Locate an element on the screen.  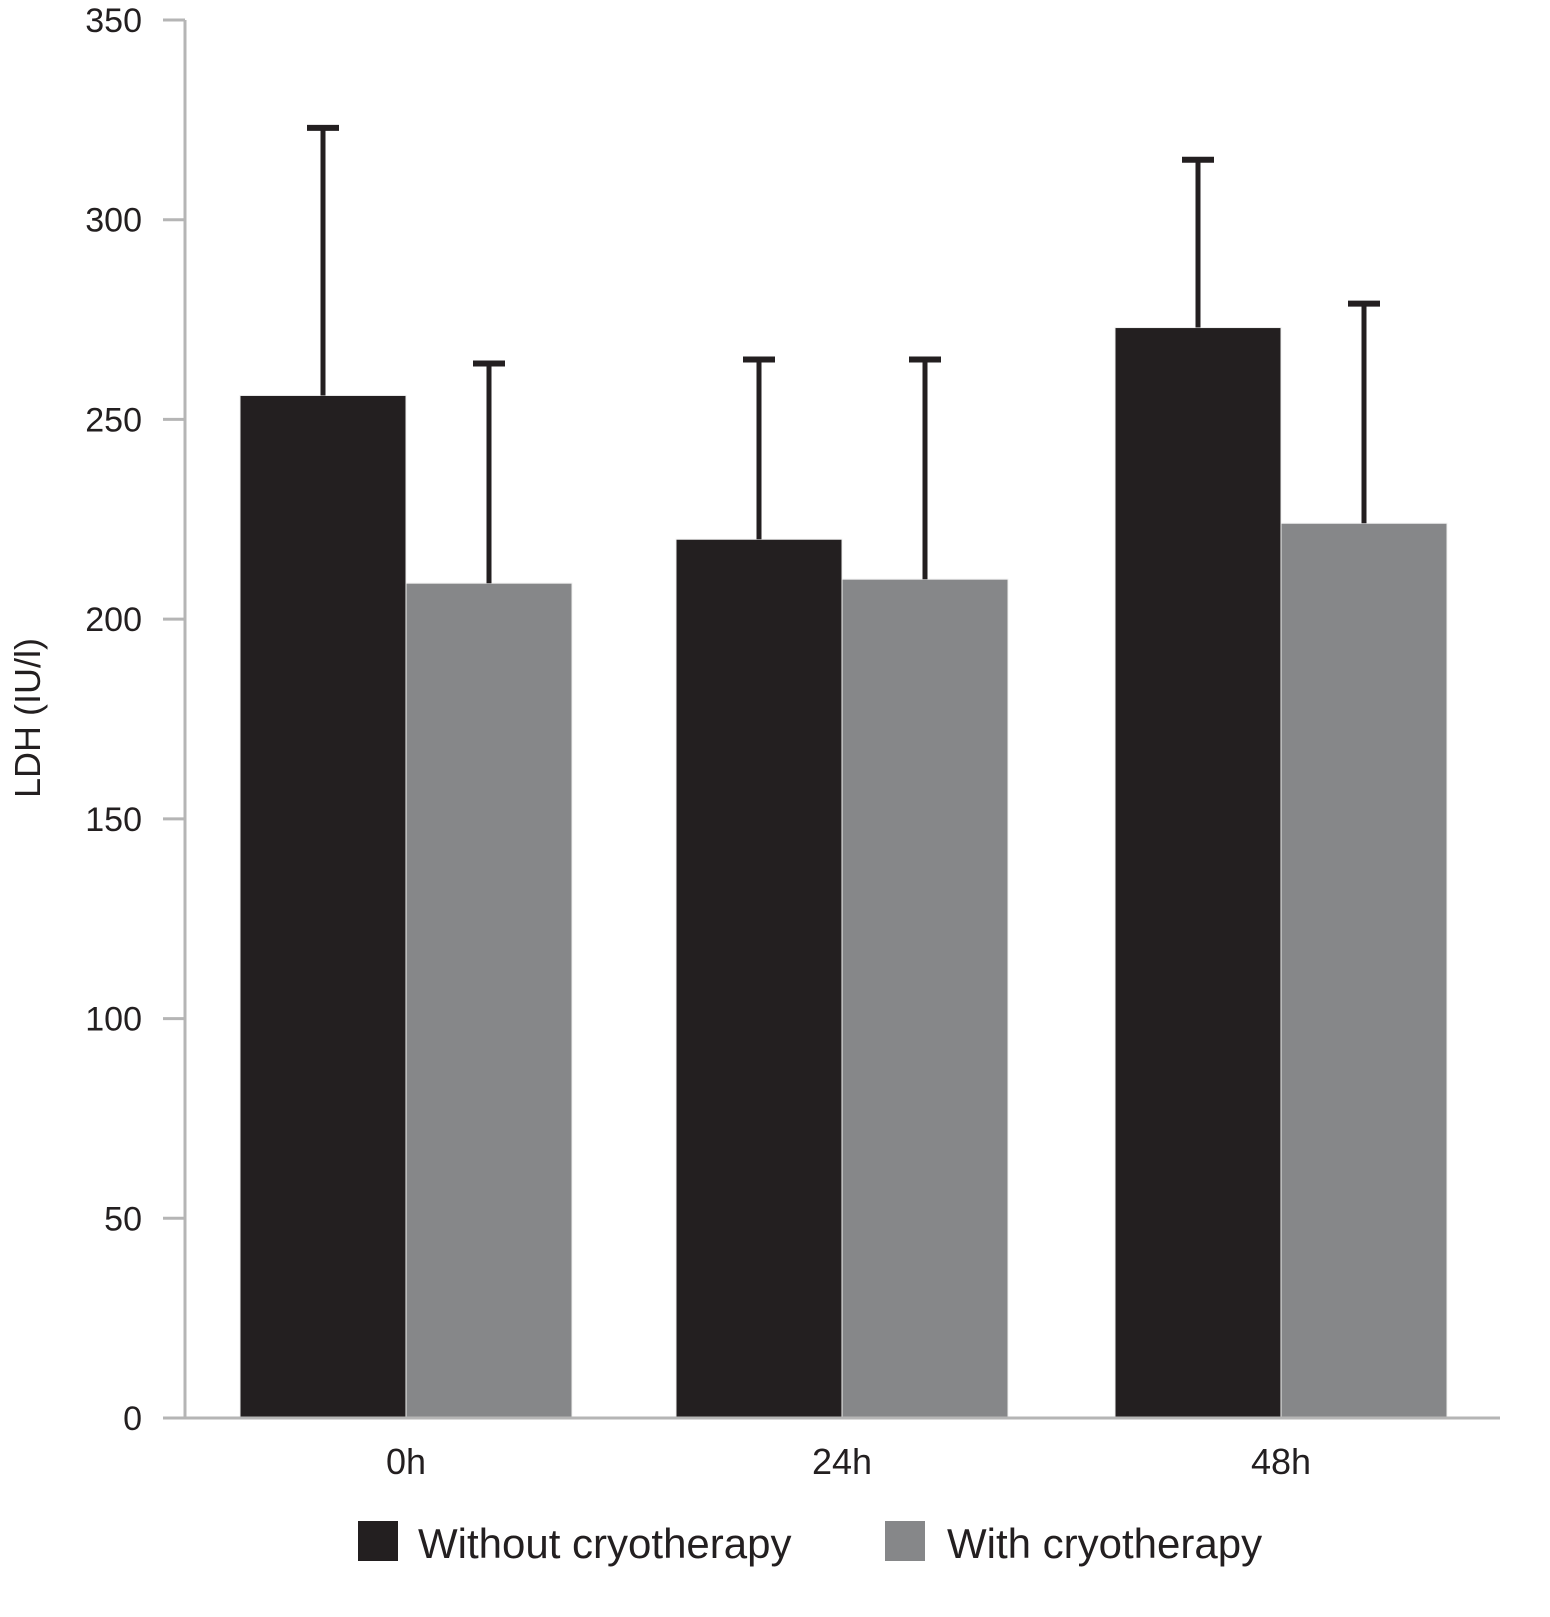
bar-24h-with-cryotherapy is located at coordinates (925, 998).